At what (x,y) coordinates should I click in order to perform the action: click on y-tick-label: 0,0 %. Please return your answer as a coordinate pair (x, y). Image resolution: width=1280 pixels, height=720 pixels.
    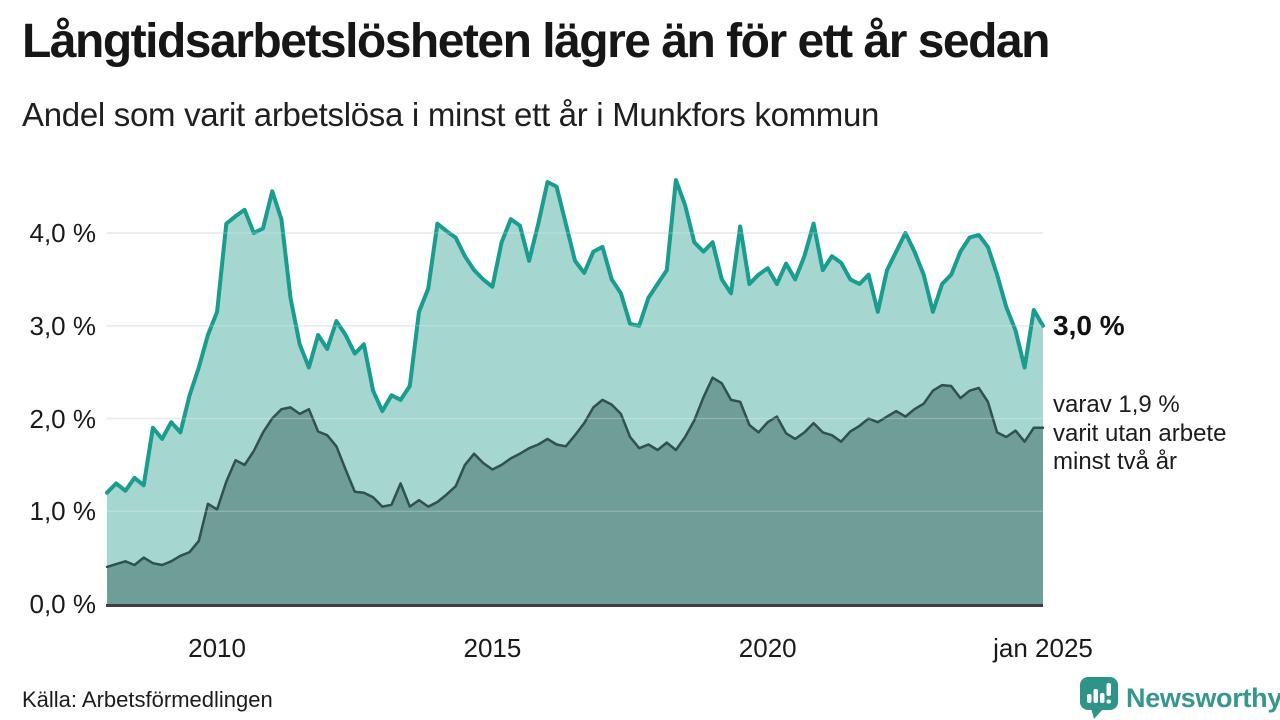
    Looking at the image, I should click on (63, 604).